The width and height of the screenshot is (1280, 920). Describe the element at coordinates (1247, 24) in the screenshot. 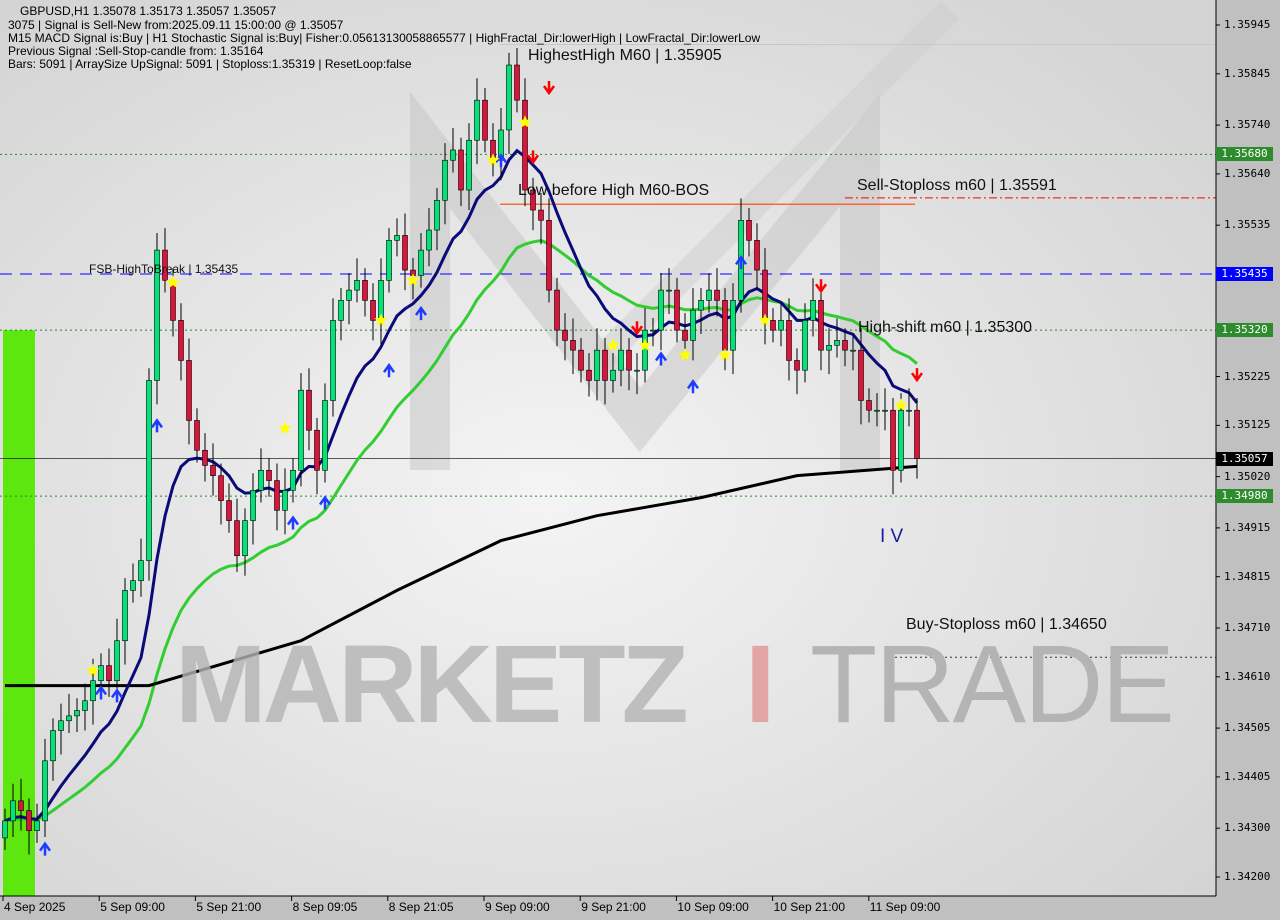

I see `price-tick-label: 1.35945` at that location.